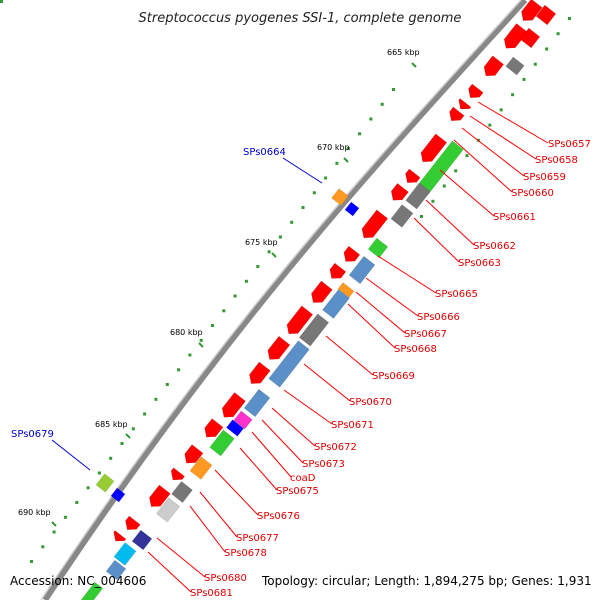 This screenshot has width=600, height=600. Describe the element at coordinates (264, 152) in the screenshot. I see `gene-label-blue: SPs0664` at that location.